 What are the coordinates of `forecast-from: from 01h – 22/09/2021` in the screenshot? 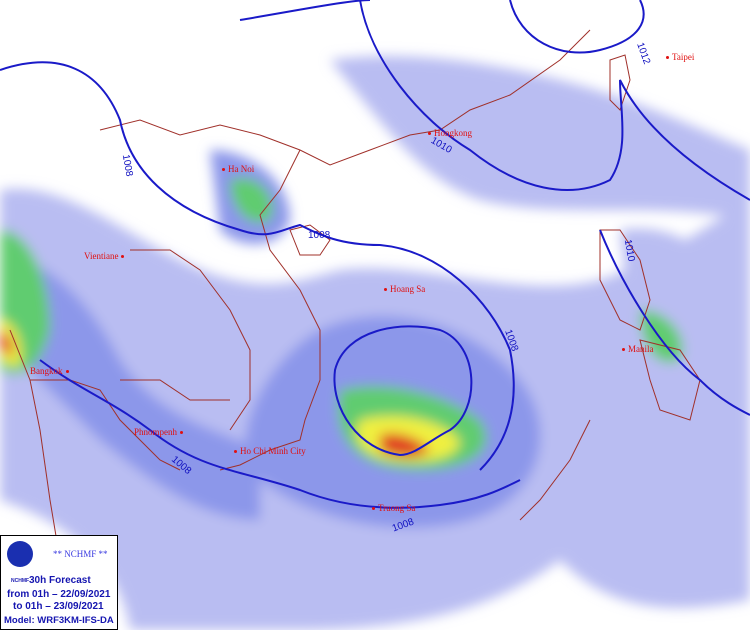 It's located at (59, 594).